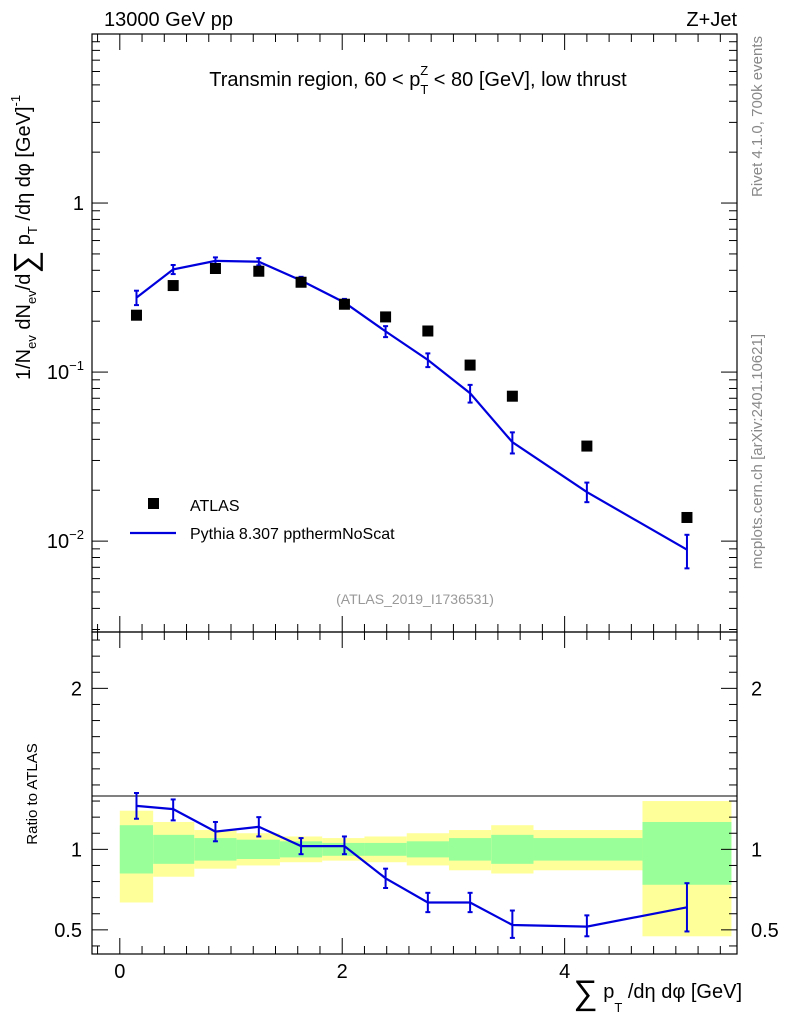  I want to click on ratio-y-tick-label-right: 2, so click(756, 689).